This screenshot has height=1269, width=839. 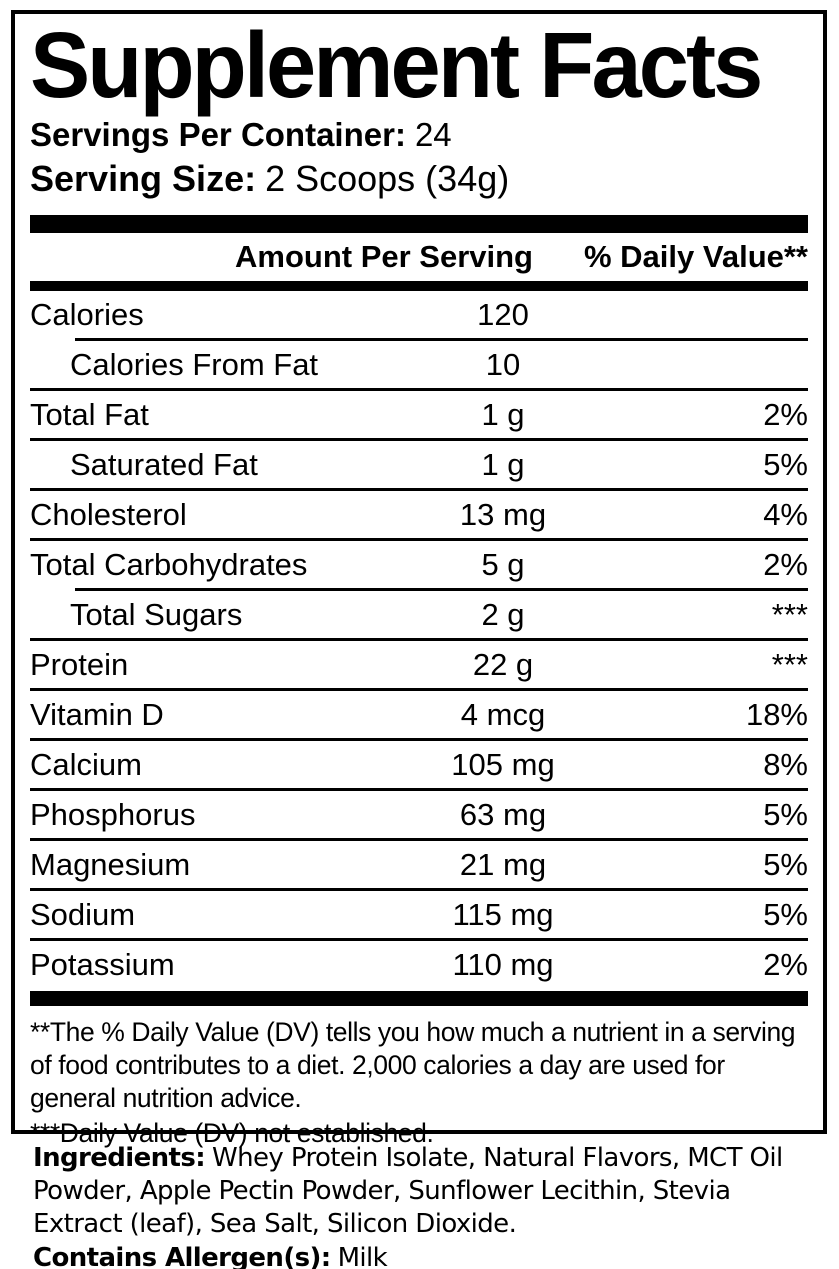 What do you see at coordinates (156, 614) in the screenshot?
I see `nutrient-name: Total Sugars` at bounding box center [156, 614].